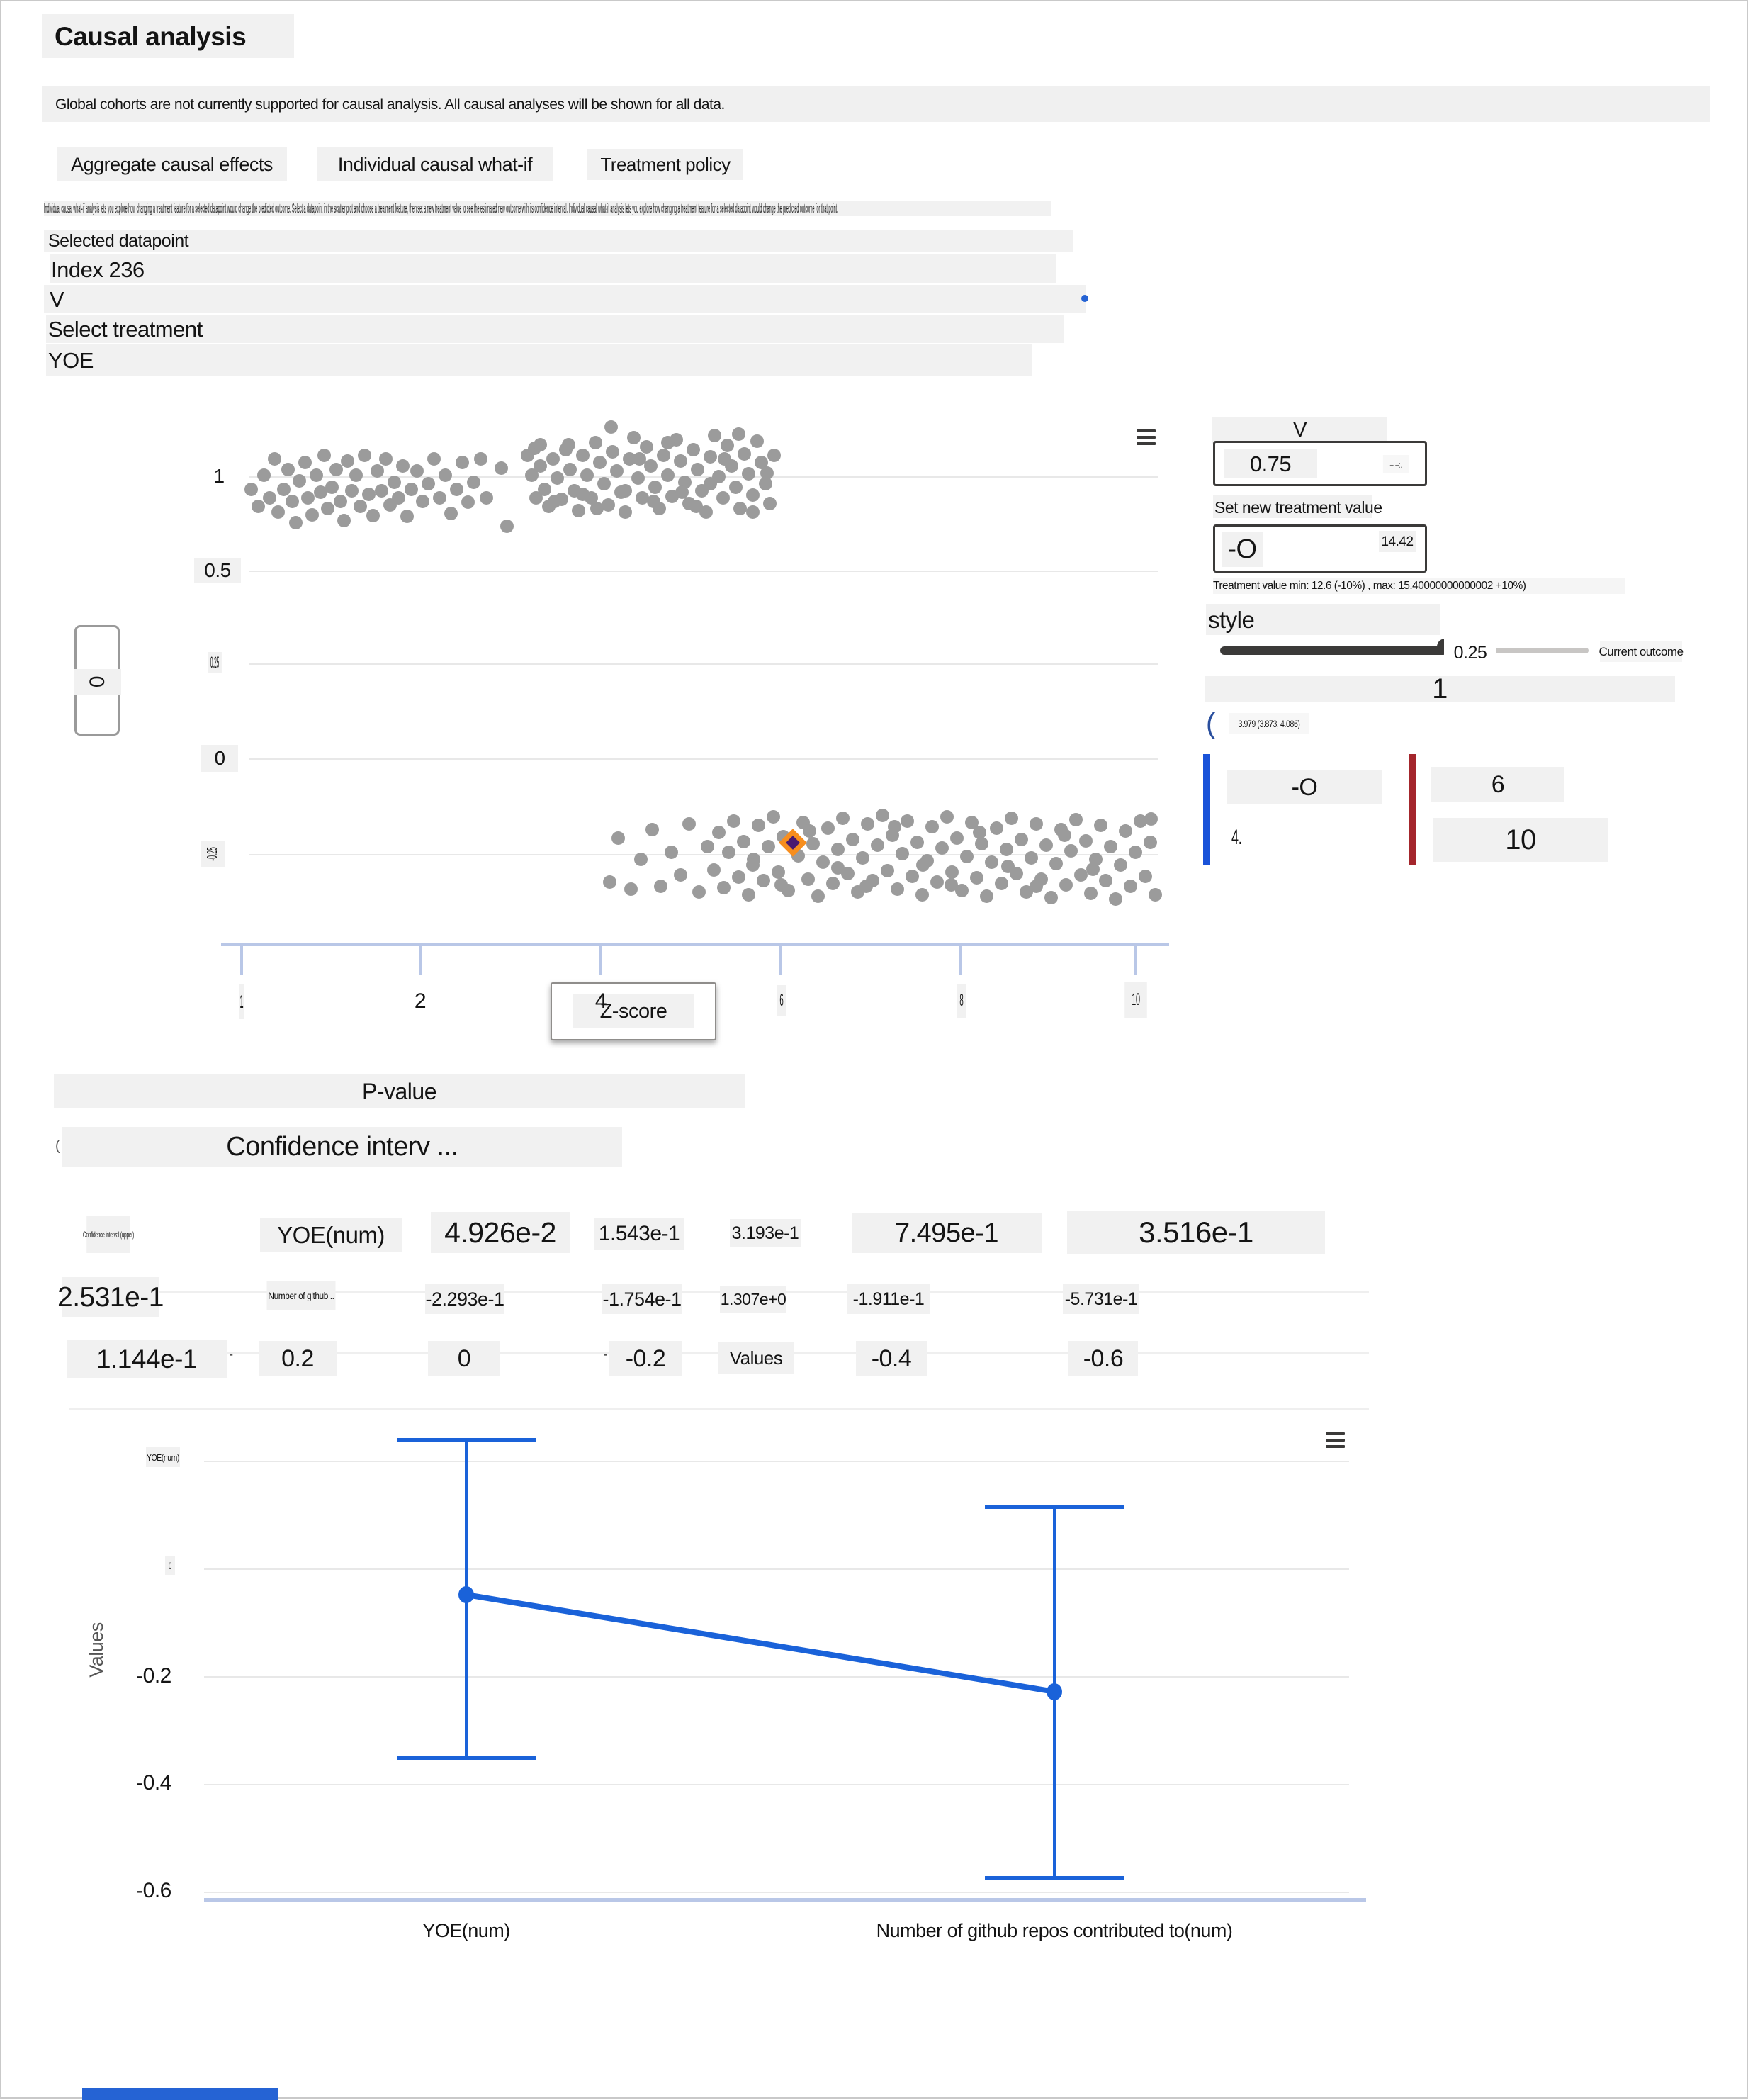  Describe the element at coordinates (1395, 464) in the screenshot. I see `spin-hint-squished: -- --:.` at that location.